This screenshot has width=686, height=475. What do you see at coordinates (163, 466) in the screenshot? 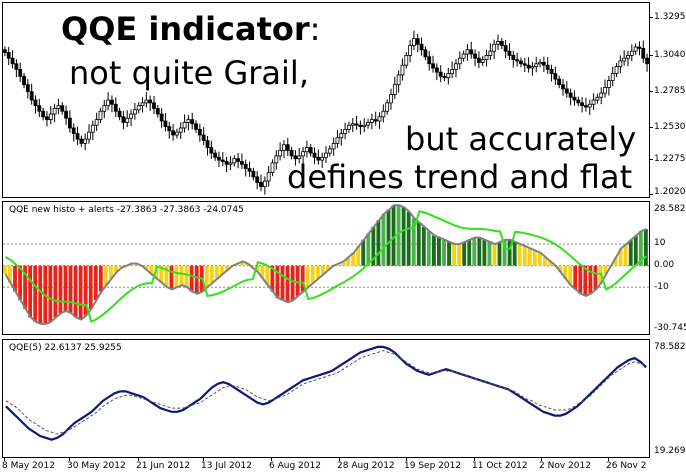
I see `date-label: 21 Jun 2012` at bounding box center [163, 466].